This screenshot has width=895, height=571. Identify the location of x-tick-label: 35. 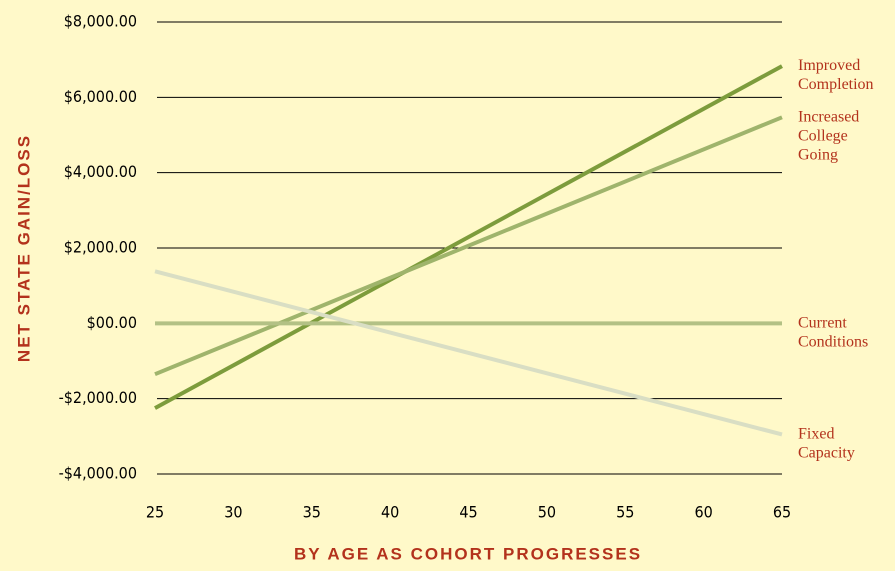
(312, 512).